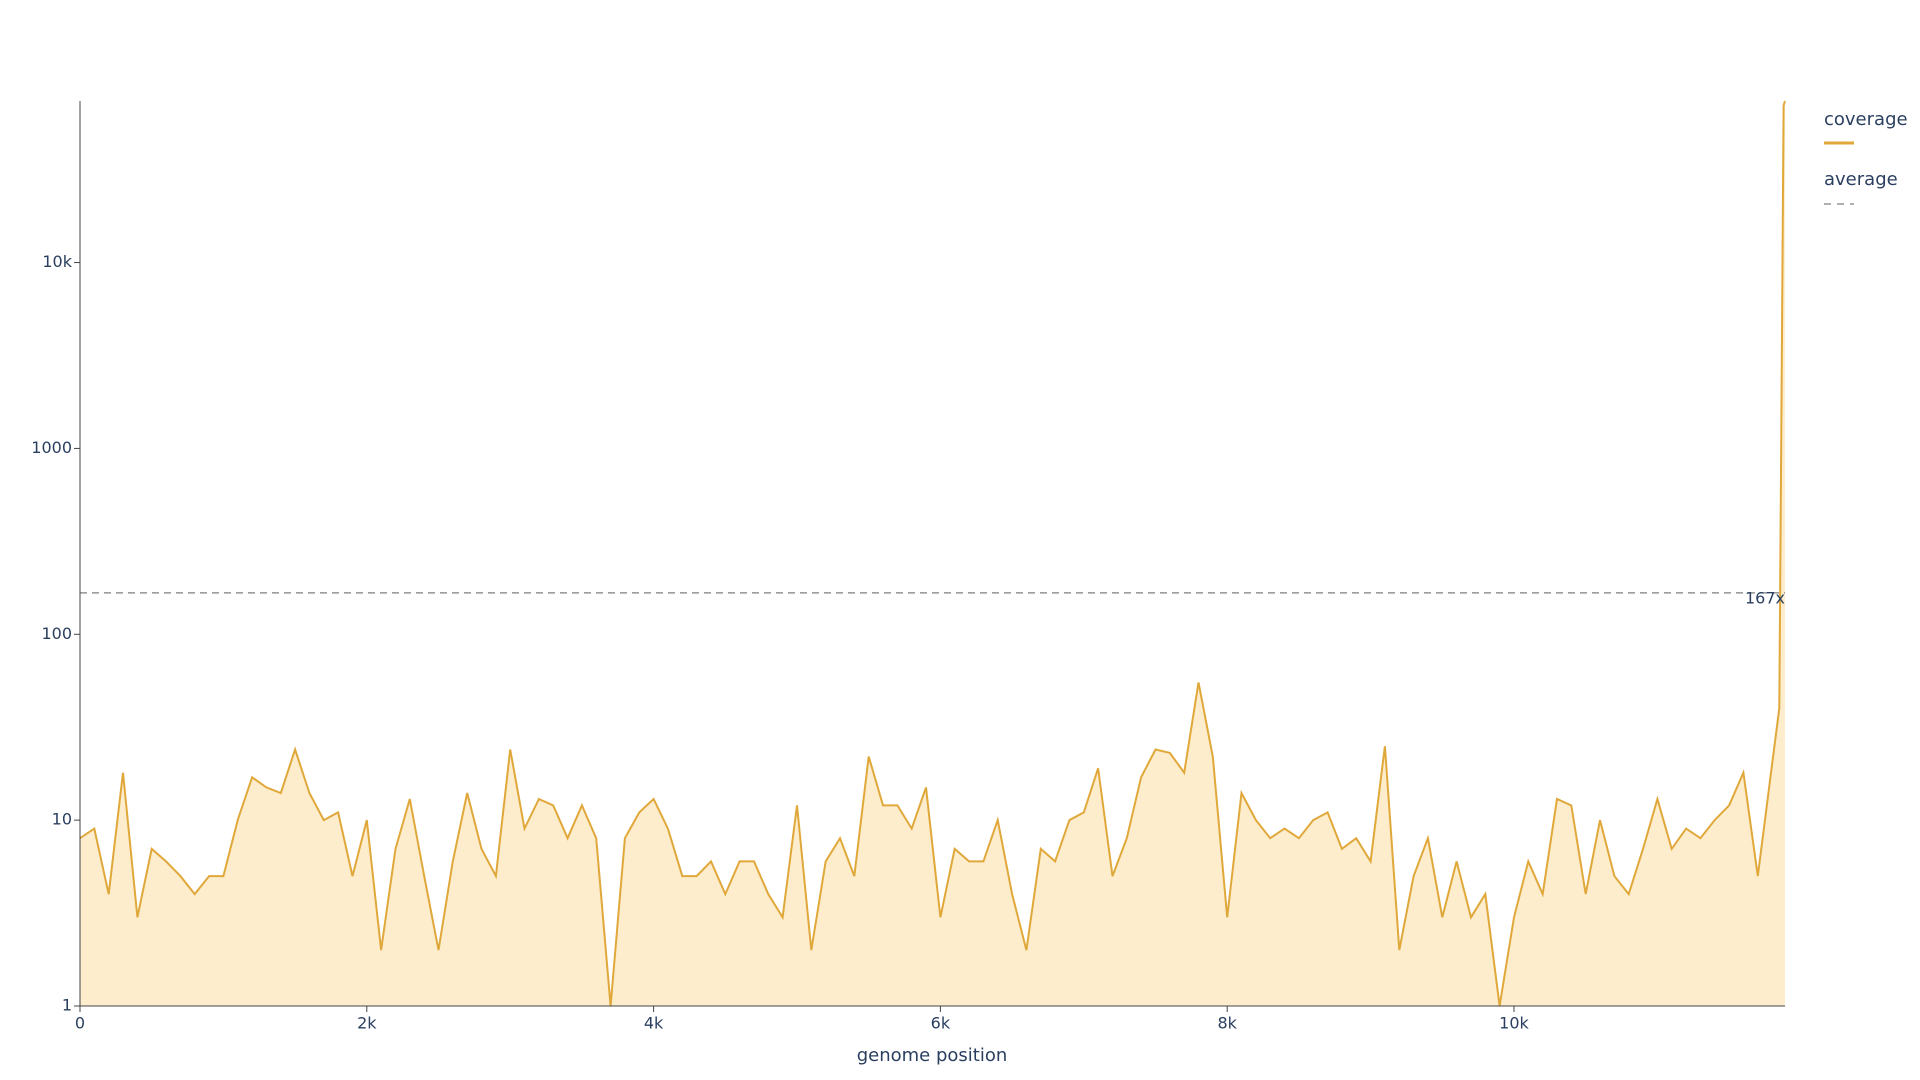  Describe the element at coordinates (367, 1023) in the screenshot. I see `x-tick-label: 2k` at that location.